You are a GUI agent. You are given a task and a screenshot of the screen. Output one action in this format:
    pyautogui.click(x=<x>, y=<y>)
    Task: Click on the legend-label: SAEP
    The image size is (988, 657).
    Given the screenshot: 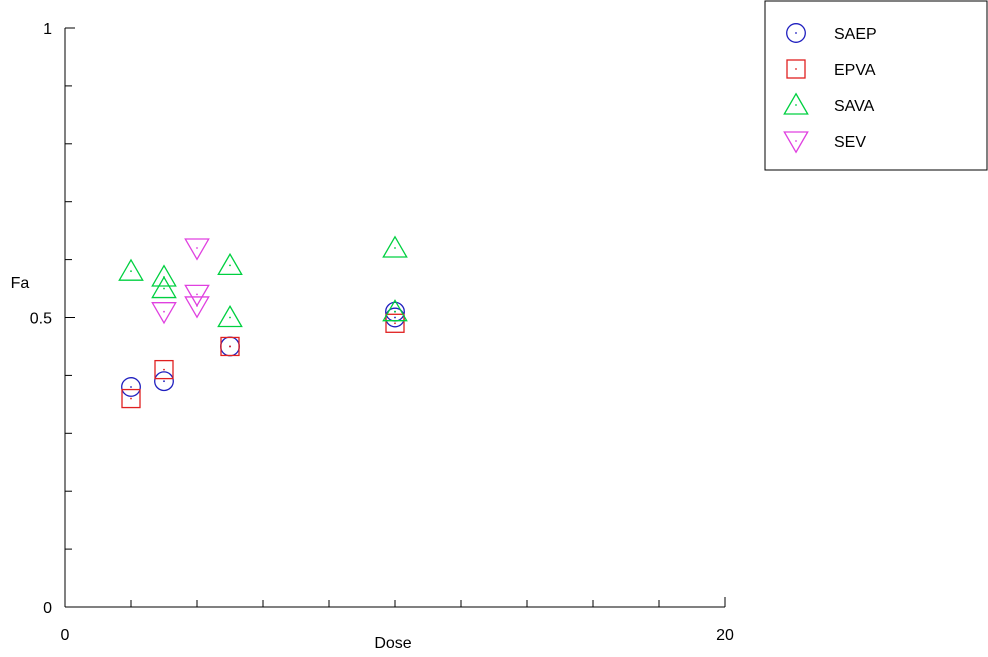 What is the action you would take?
    pyautogui.click(x=855, y=34)
    